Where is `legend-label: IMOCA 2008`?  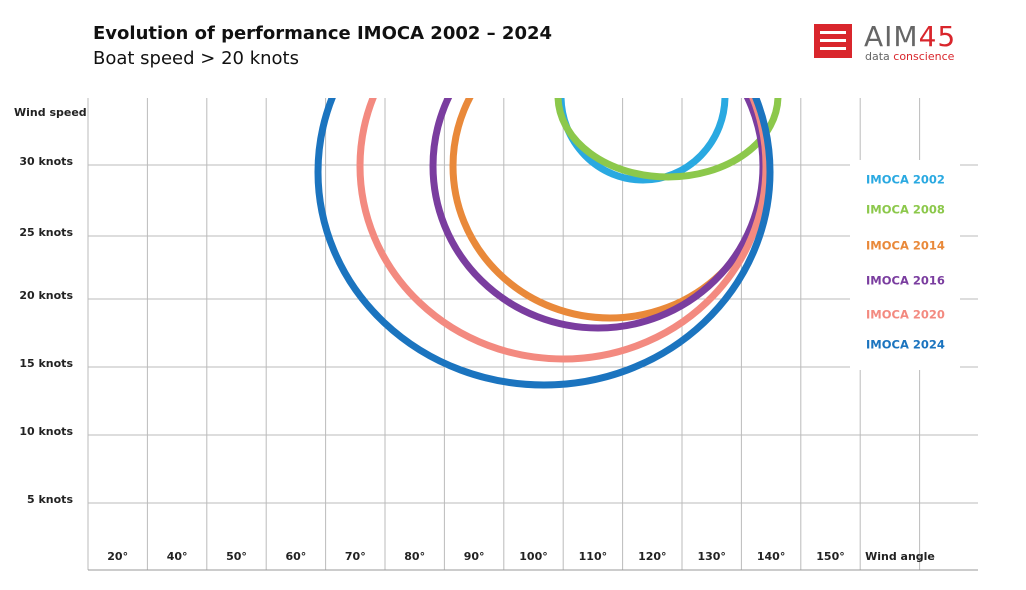 legend-label: IMOCA 2008 is located at coordinates (905, 210).